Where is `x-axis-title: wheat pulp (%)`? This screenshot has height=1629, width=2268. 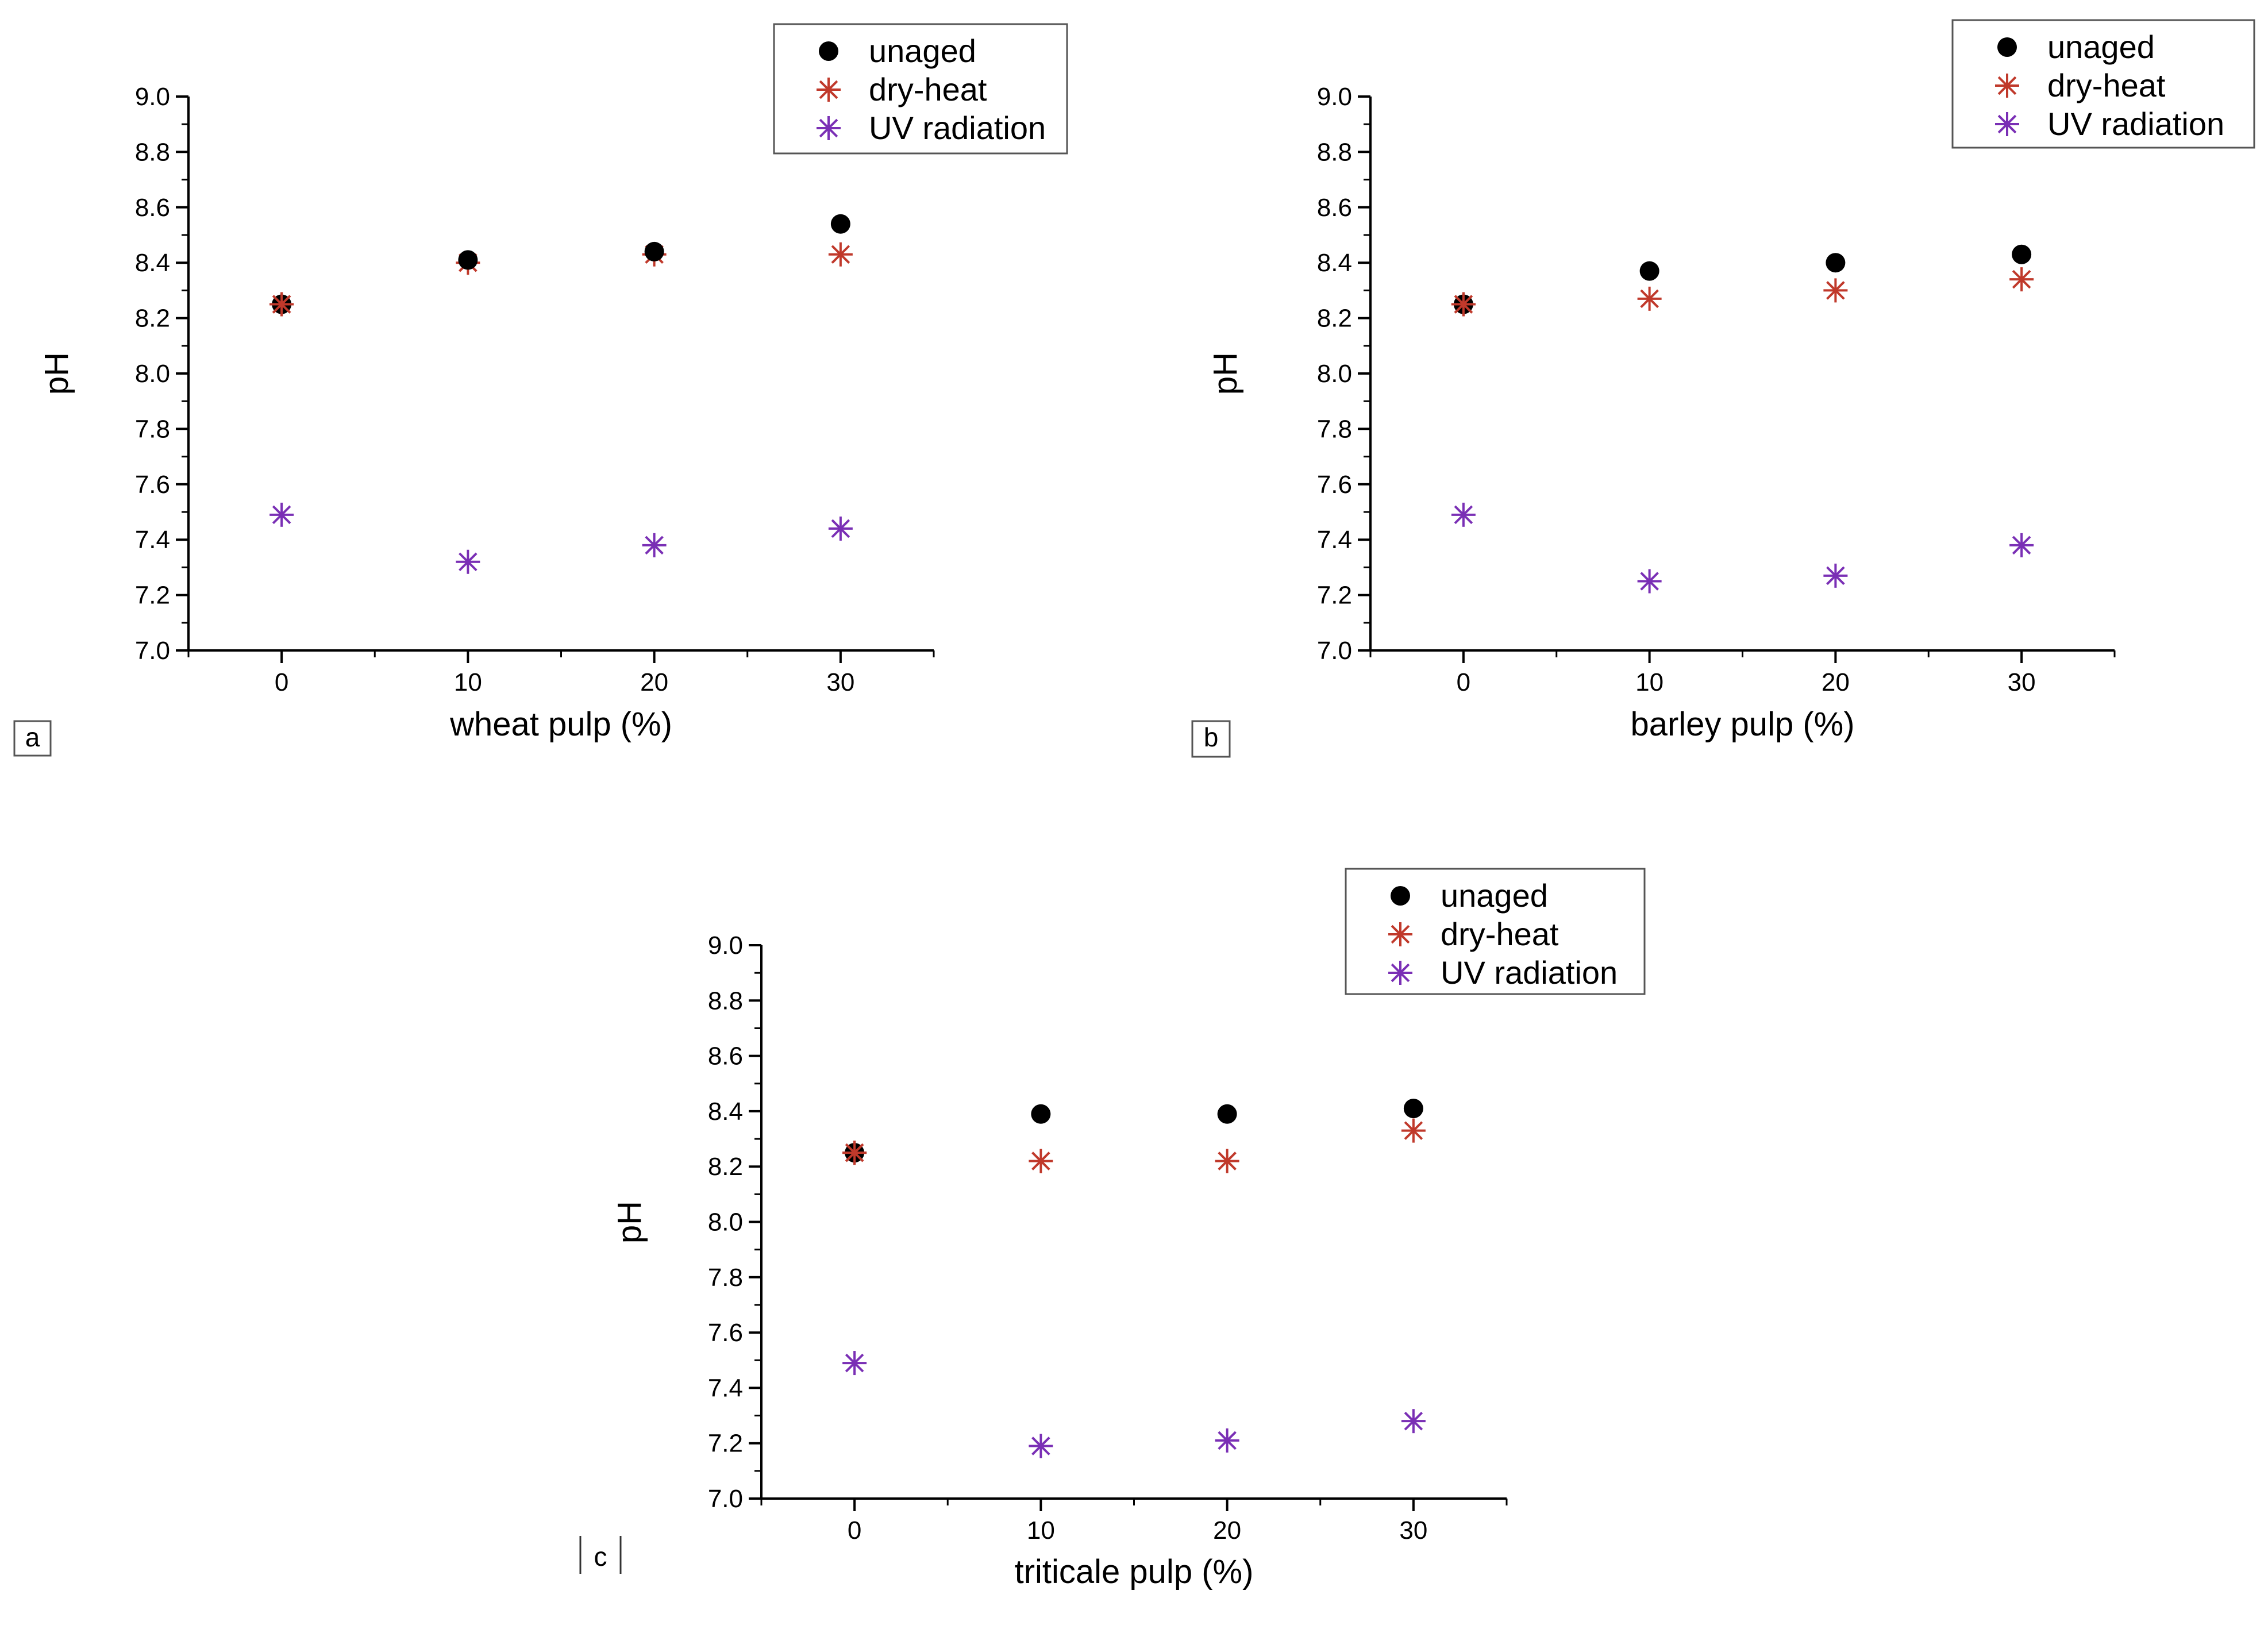 x-axis-title: wheat pulp (%) is located at coordinates (560, 724).